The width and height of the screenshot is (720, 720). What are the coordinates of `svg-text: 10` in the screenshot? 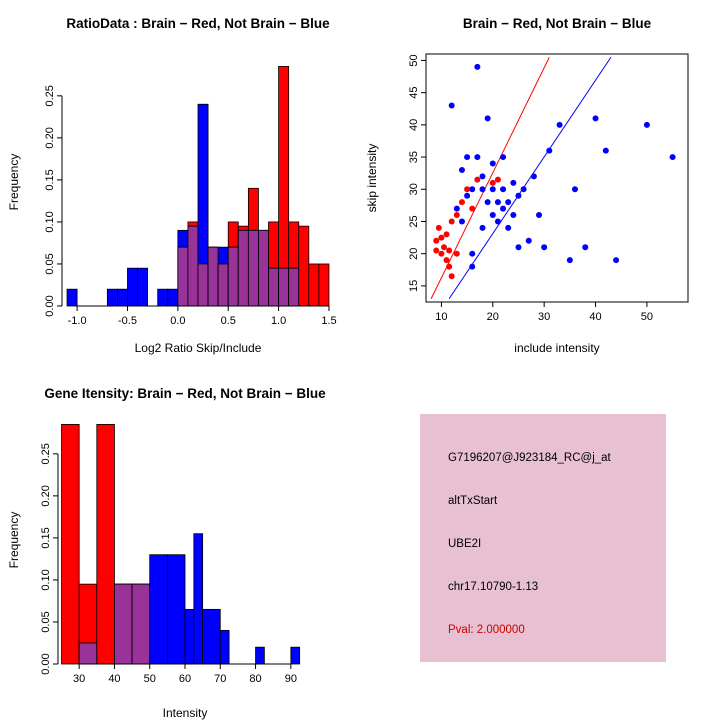 It's located at (441, 317).